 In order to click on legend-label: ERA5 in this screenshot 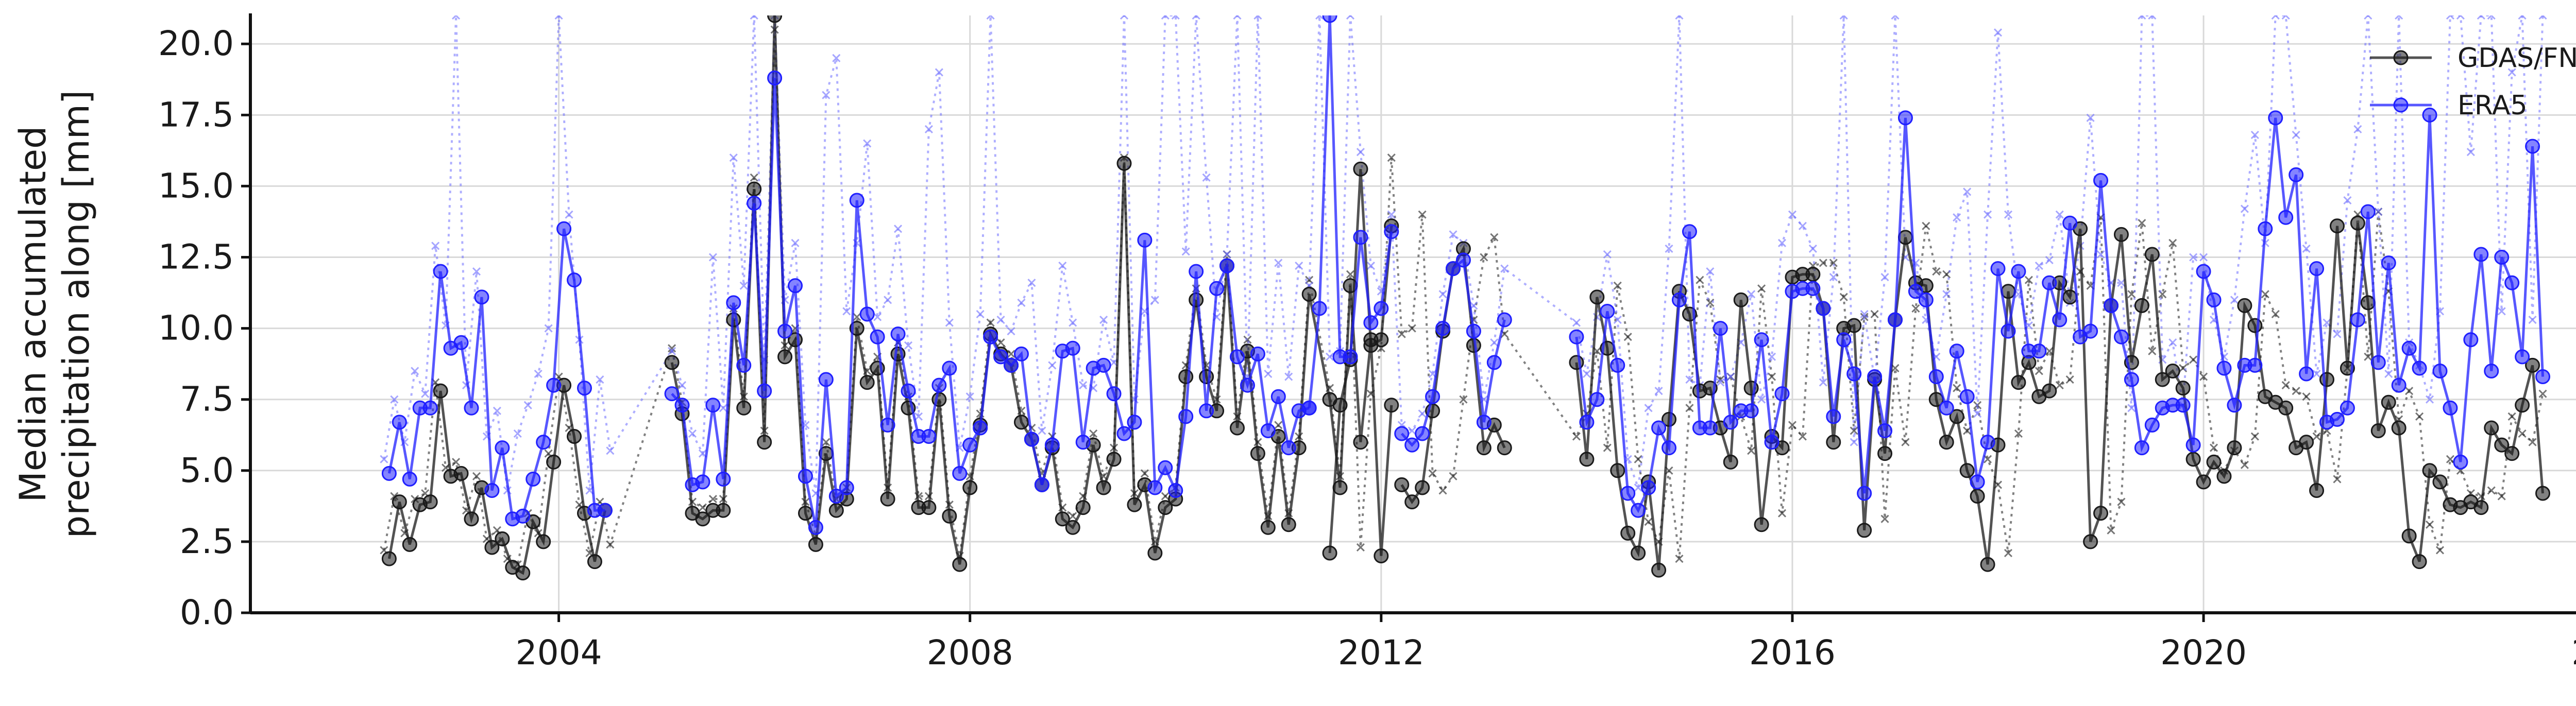, I will do `click(2493, 105)`.